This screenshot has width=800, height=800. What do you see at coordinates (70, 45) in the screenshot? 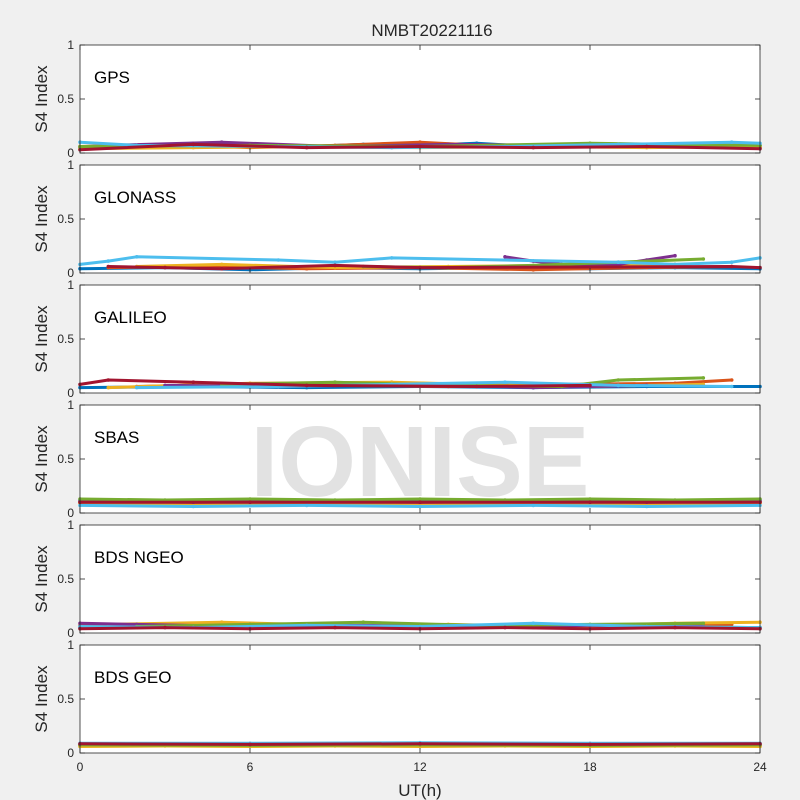
I see `y-tick-label-gps-2: 1` at bounding box center [70, 45].